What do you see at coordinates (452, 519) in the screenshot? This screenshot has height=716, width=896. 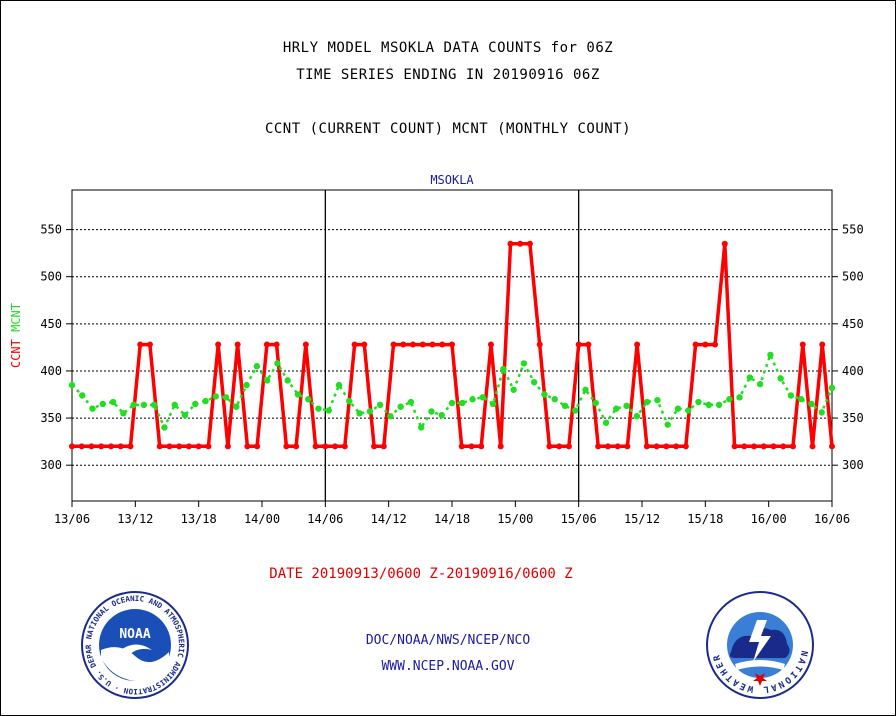 I see `x-tick-label: 14/18` at bounding box center [452, 519].